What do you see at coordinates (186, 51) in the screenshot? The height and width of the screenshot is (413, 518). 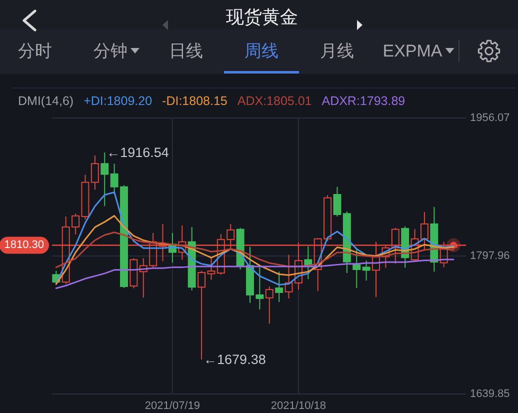 I see `tab-label: 日线` at bounding box center [186, 51].